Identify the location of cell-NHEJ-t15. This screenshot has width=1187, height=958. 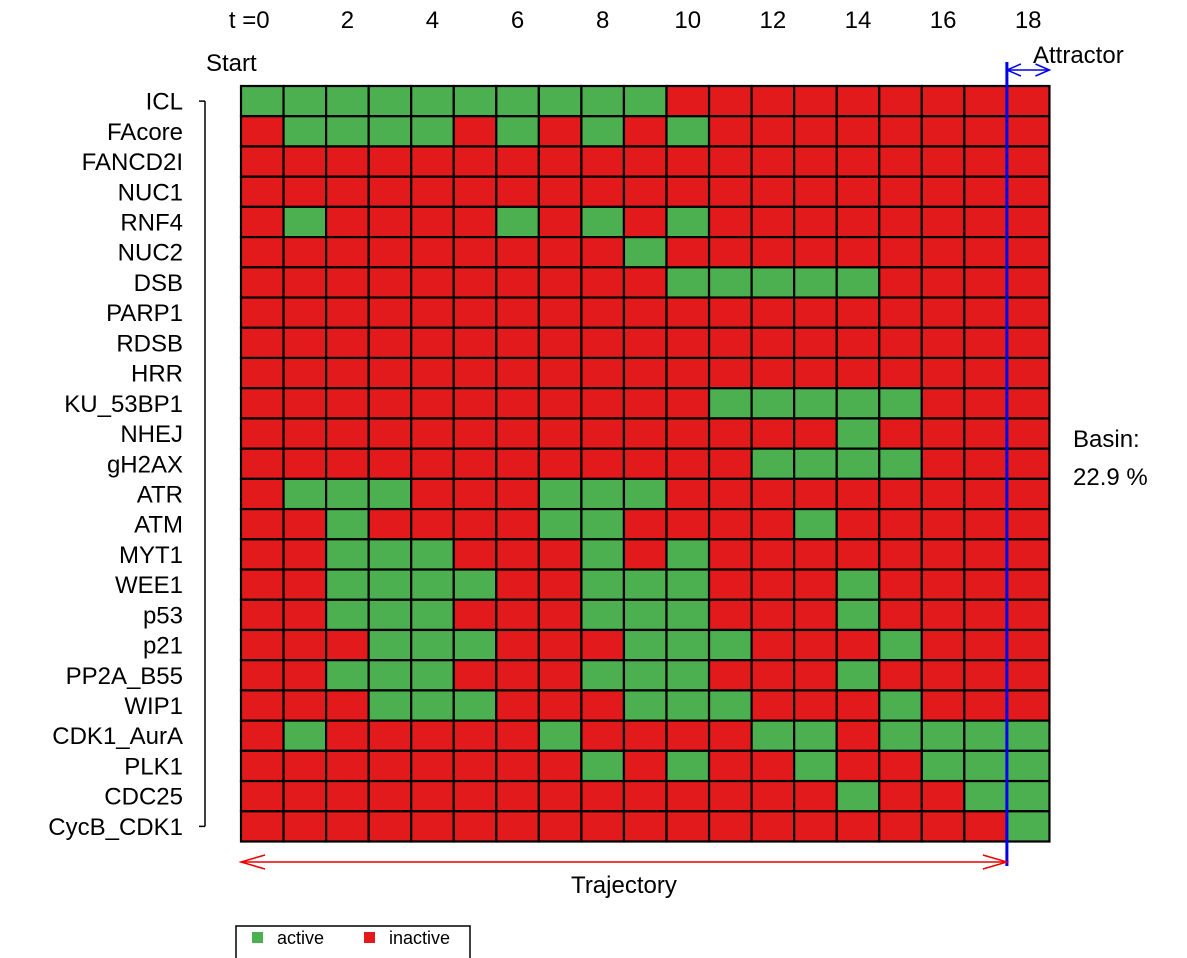
(900, 433).